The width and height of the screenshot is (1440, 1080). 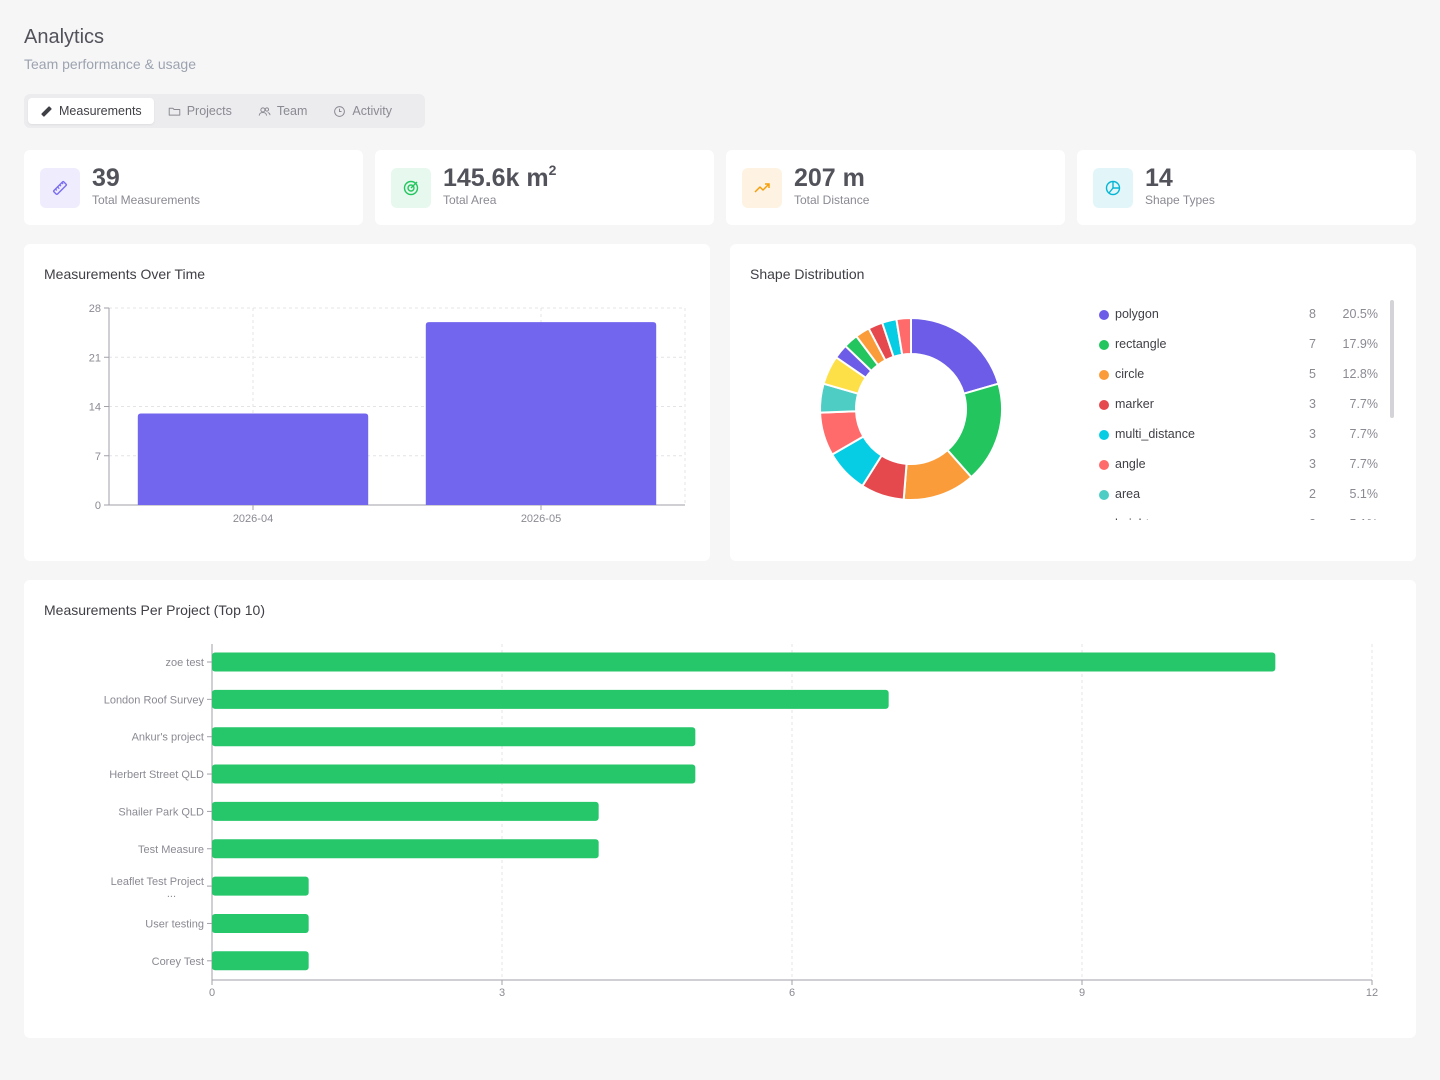 I want to click on y-tick-label: Ankur's project, so click(x=168, y=738).